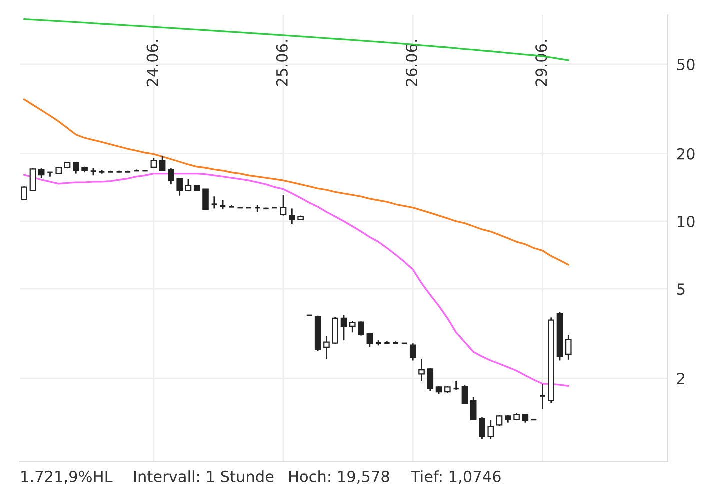 The width and height of the screenshot is (717, 495). What do you see at coordinates (686, 154) in the screenshot?
I see `y-tick-label: 20` at bounding box center [686, 154].